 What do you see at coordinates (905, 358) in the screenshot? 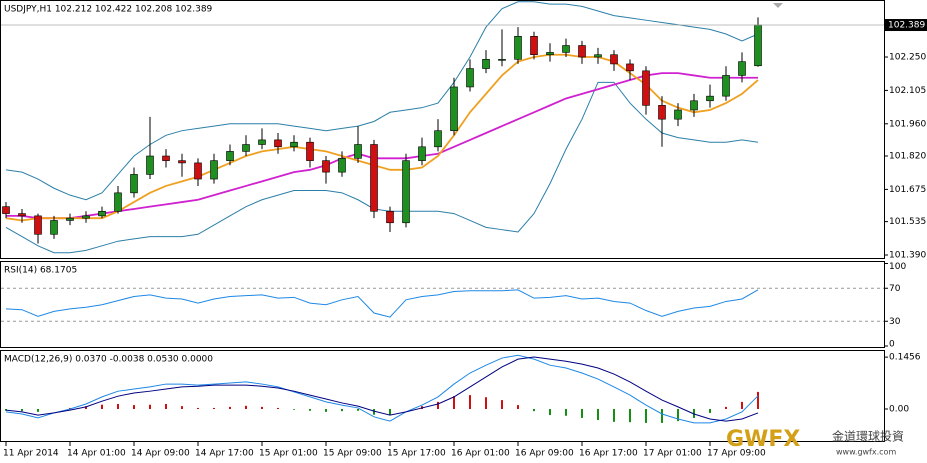
I see `y-tick-label: 0.1456` at bounding box center [905, 358].